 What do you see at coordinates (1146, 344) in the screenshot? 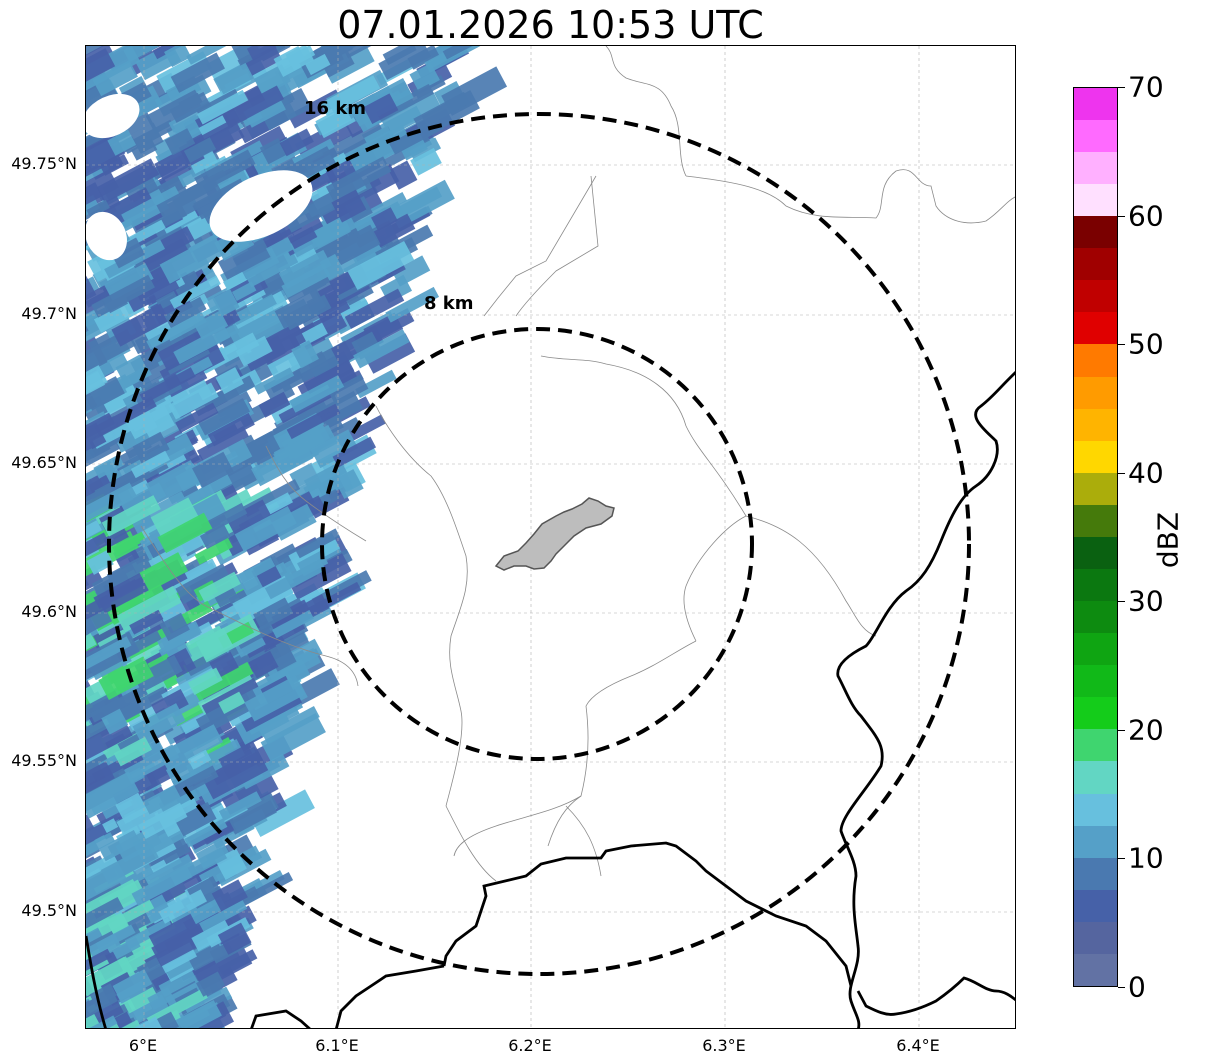
I see `colorbar-tick-label: 50` at bounding box center [1146, 344].